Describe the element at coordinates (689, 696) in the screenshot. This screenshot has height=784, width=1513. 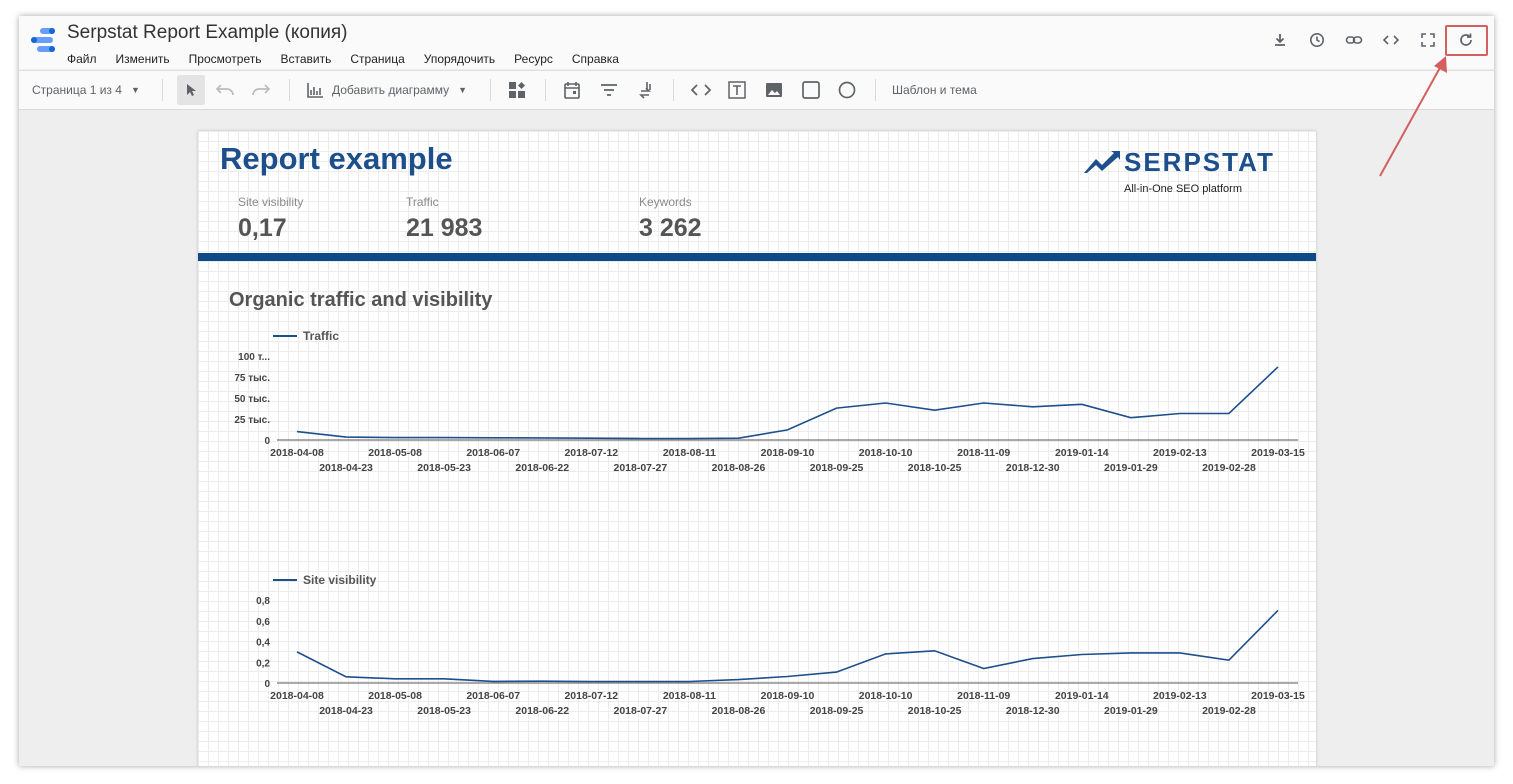
I see `x-tick-label: 2018-08-11` at that location.